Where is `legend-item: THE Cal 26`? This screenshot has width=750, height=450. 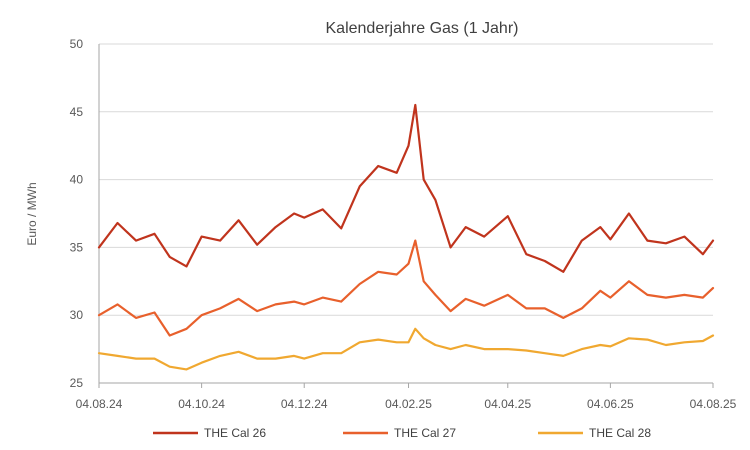
legend-item: THE Cal 26 is located at coordinates (209, 433).